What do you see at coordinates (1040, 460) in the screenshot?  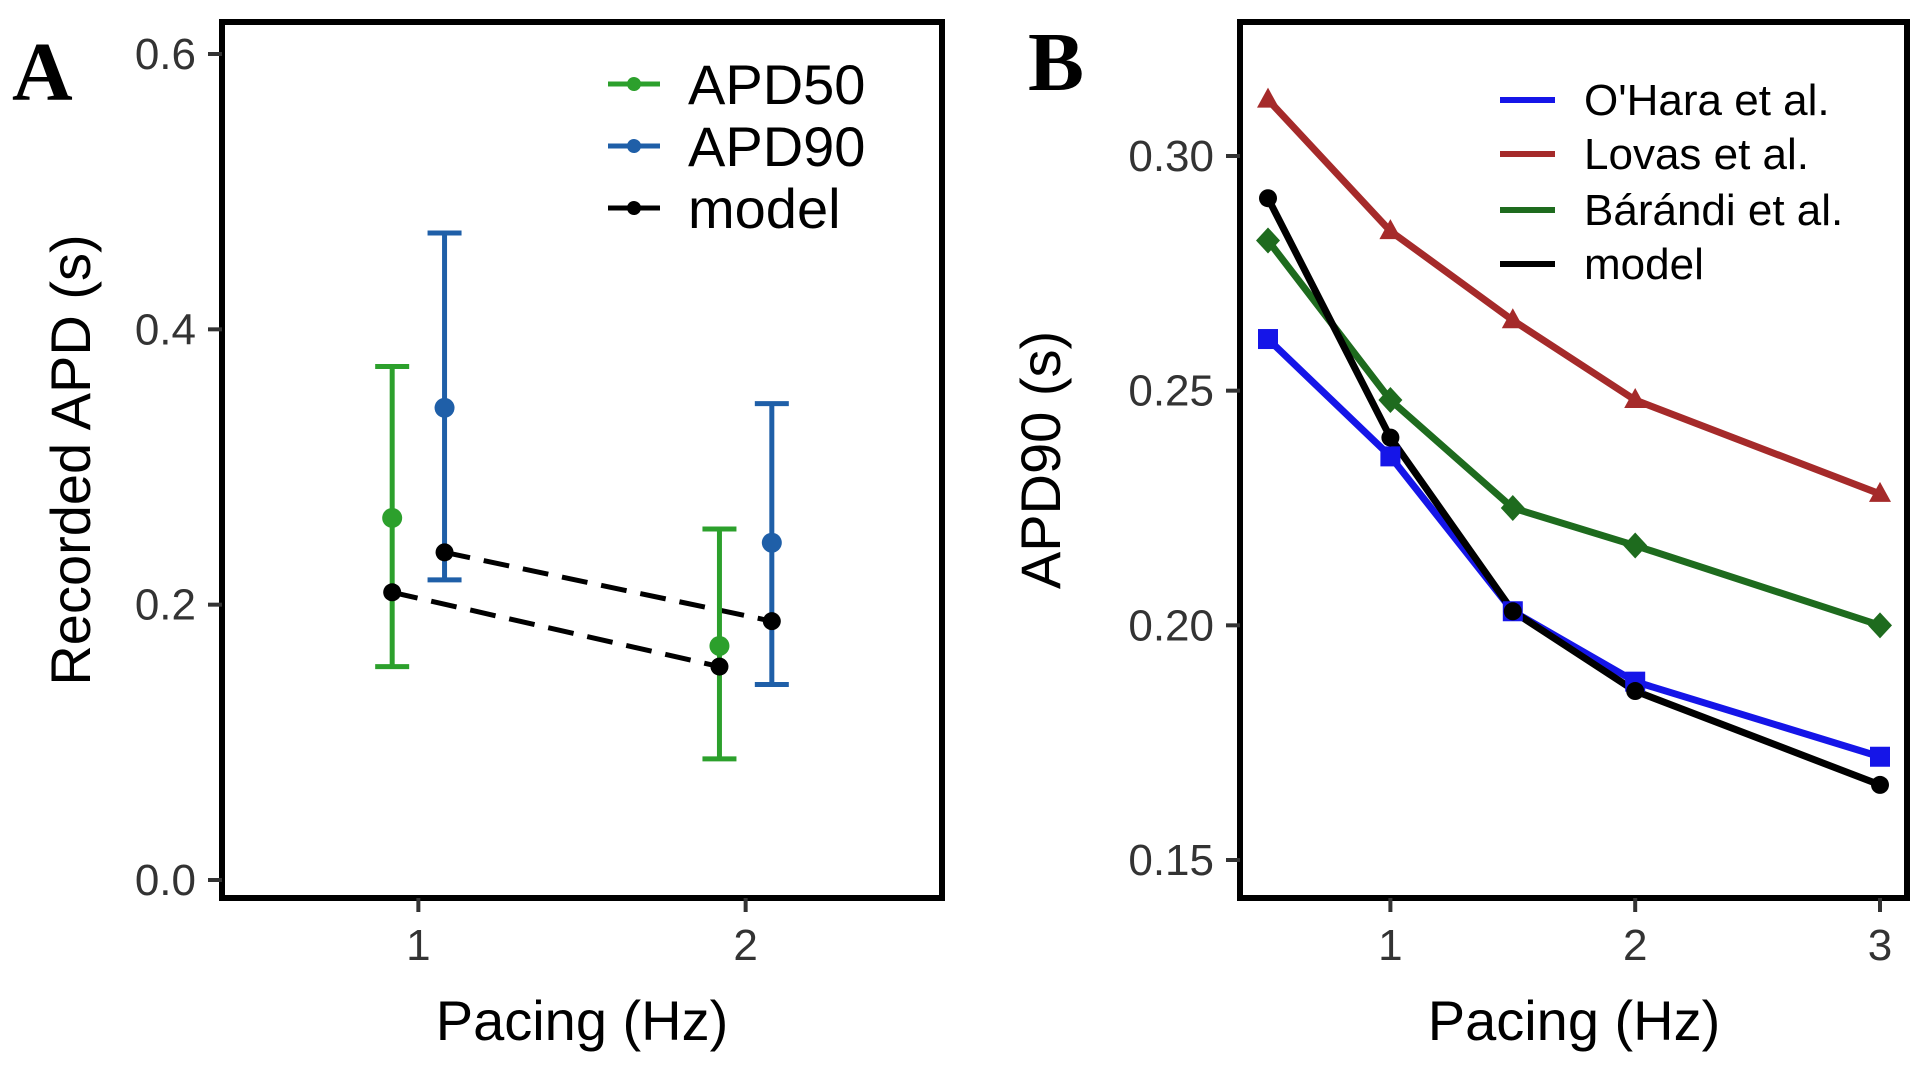 I see `panel-b-y-axis-title: APD90 (s)` at bounding box center [1040, 460].